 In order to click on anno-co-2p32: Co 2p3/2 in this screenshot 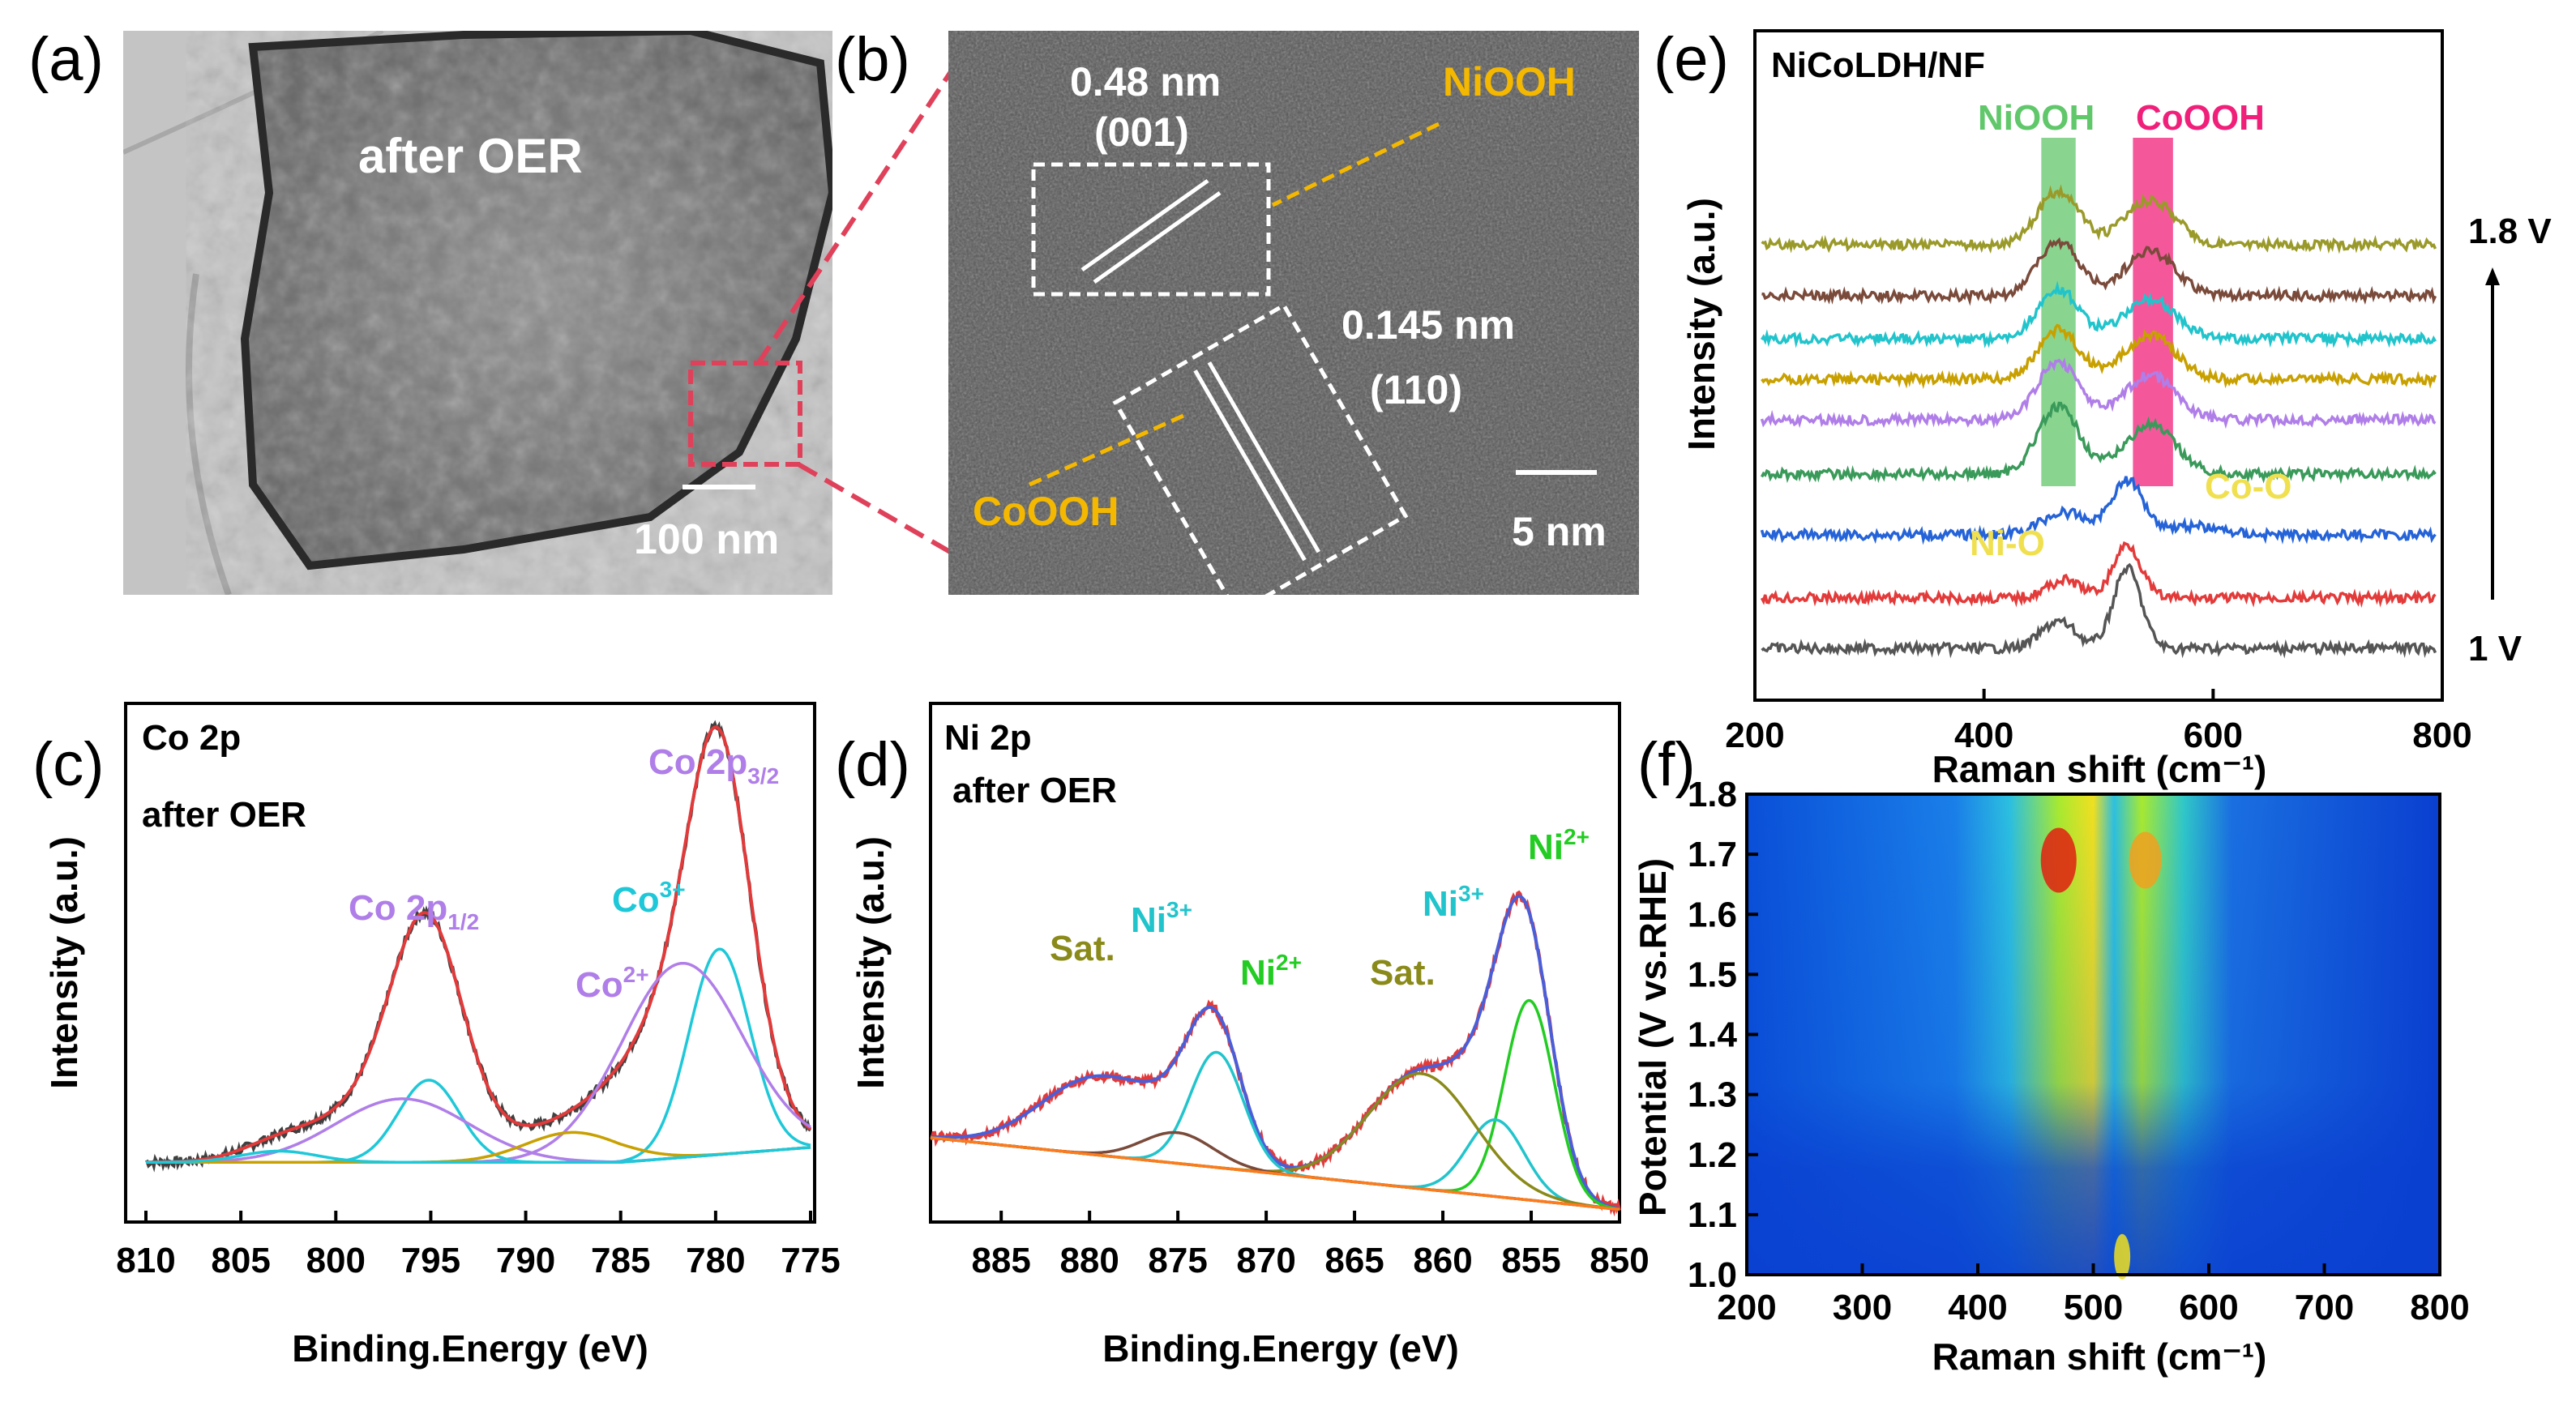, I will do `click(713, 765)`.